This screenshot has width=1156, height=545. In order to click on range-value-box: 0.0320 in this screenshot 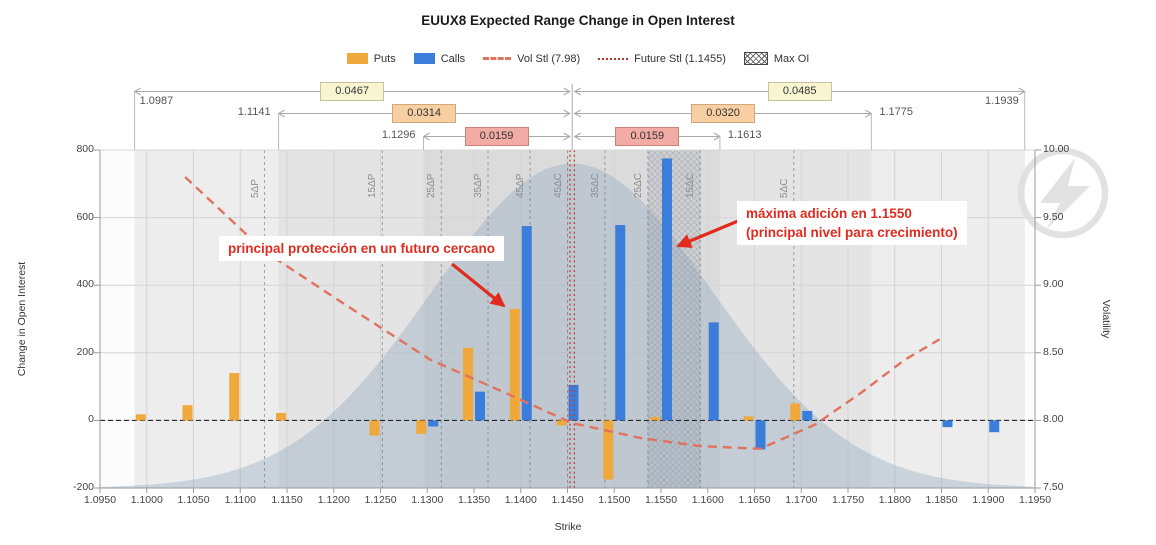, I will do `click(723, 113)`.